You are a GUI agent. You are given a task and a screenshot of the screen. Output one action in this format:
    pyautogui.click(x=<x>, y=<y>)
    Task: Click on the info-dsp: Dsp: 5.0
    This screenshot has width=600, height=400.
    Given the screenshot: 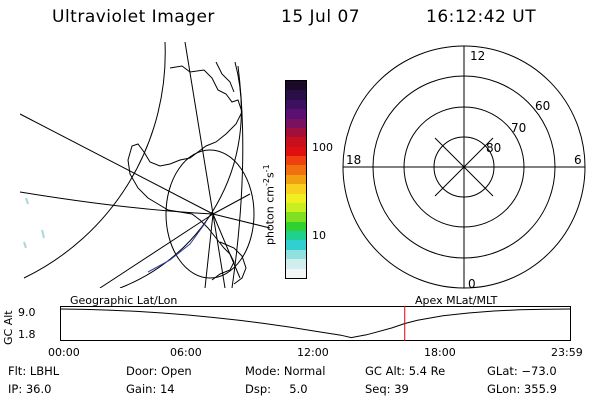 What is the action you would take?
    pyautogui.click(x=276, y=389)
    